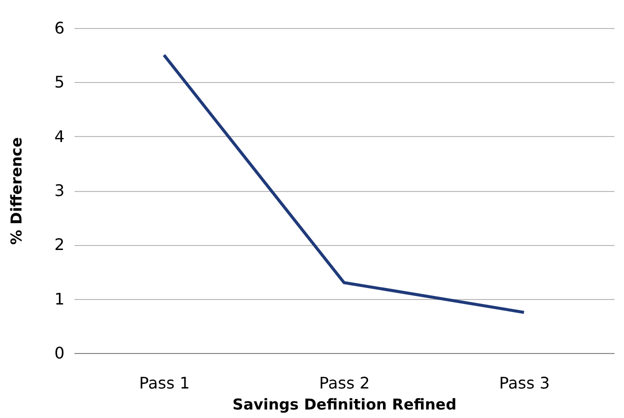 The height and width of the screenshot is (418, 624). I want to click on y-tick-label: 6, so click(59, 28).